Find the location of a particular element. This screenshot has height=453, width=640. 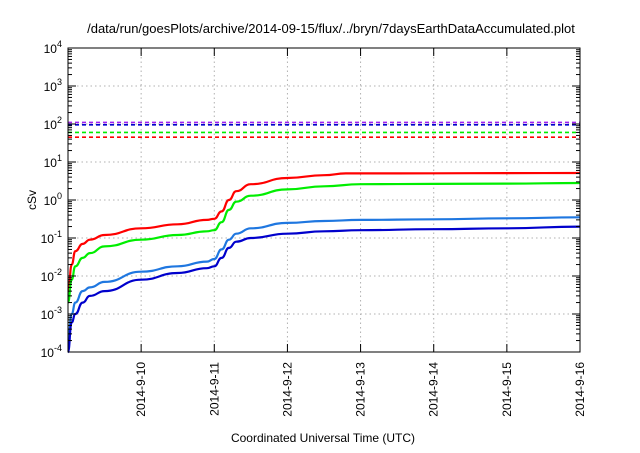

y-axis-label: cSv is located at coordinates (32, 200).